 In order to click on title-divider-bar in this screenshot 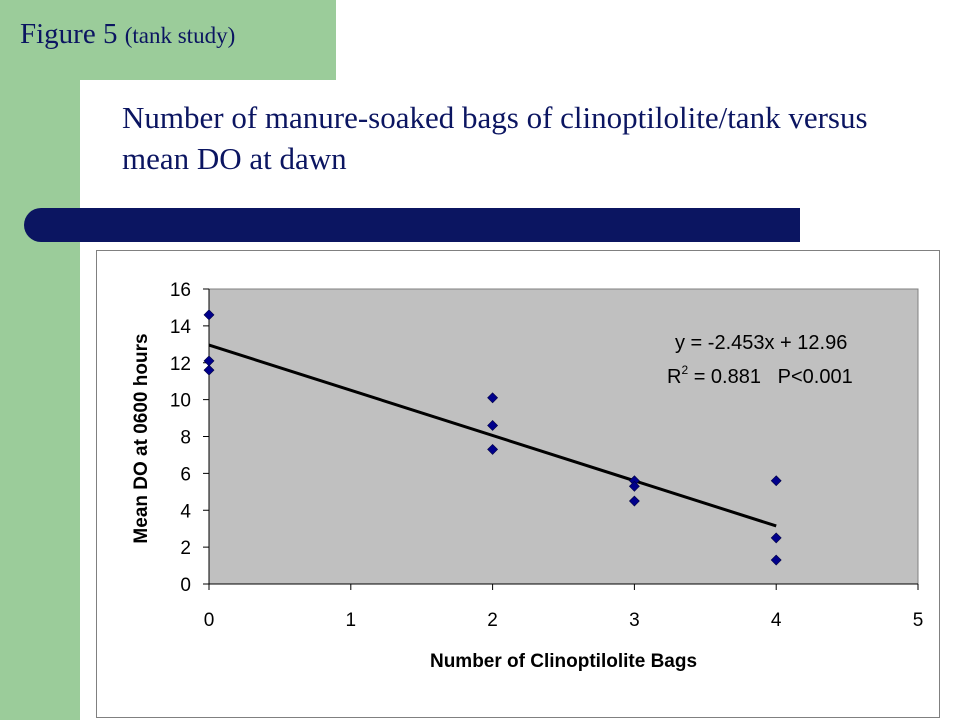, I will do `click(412, 225)`.